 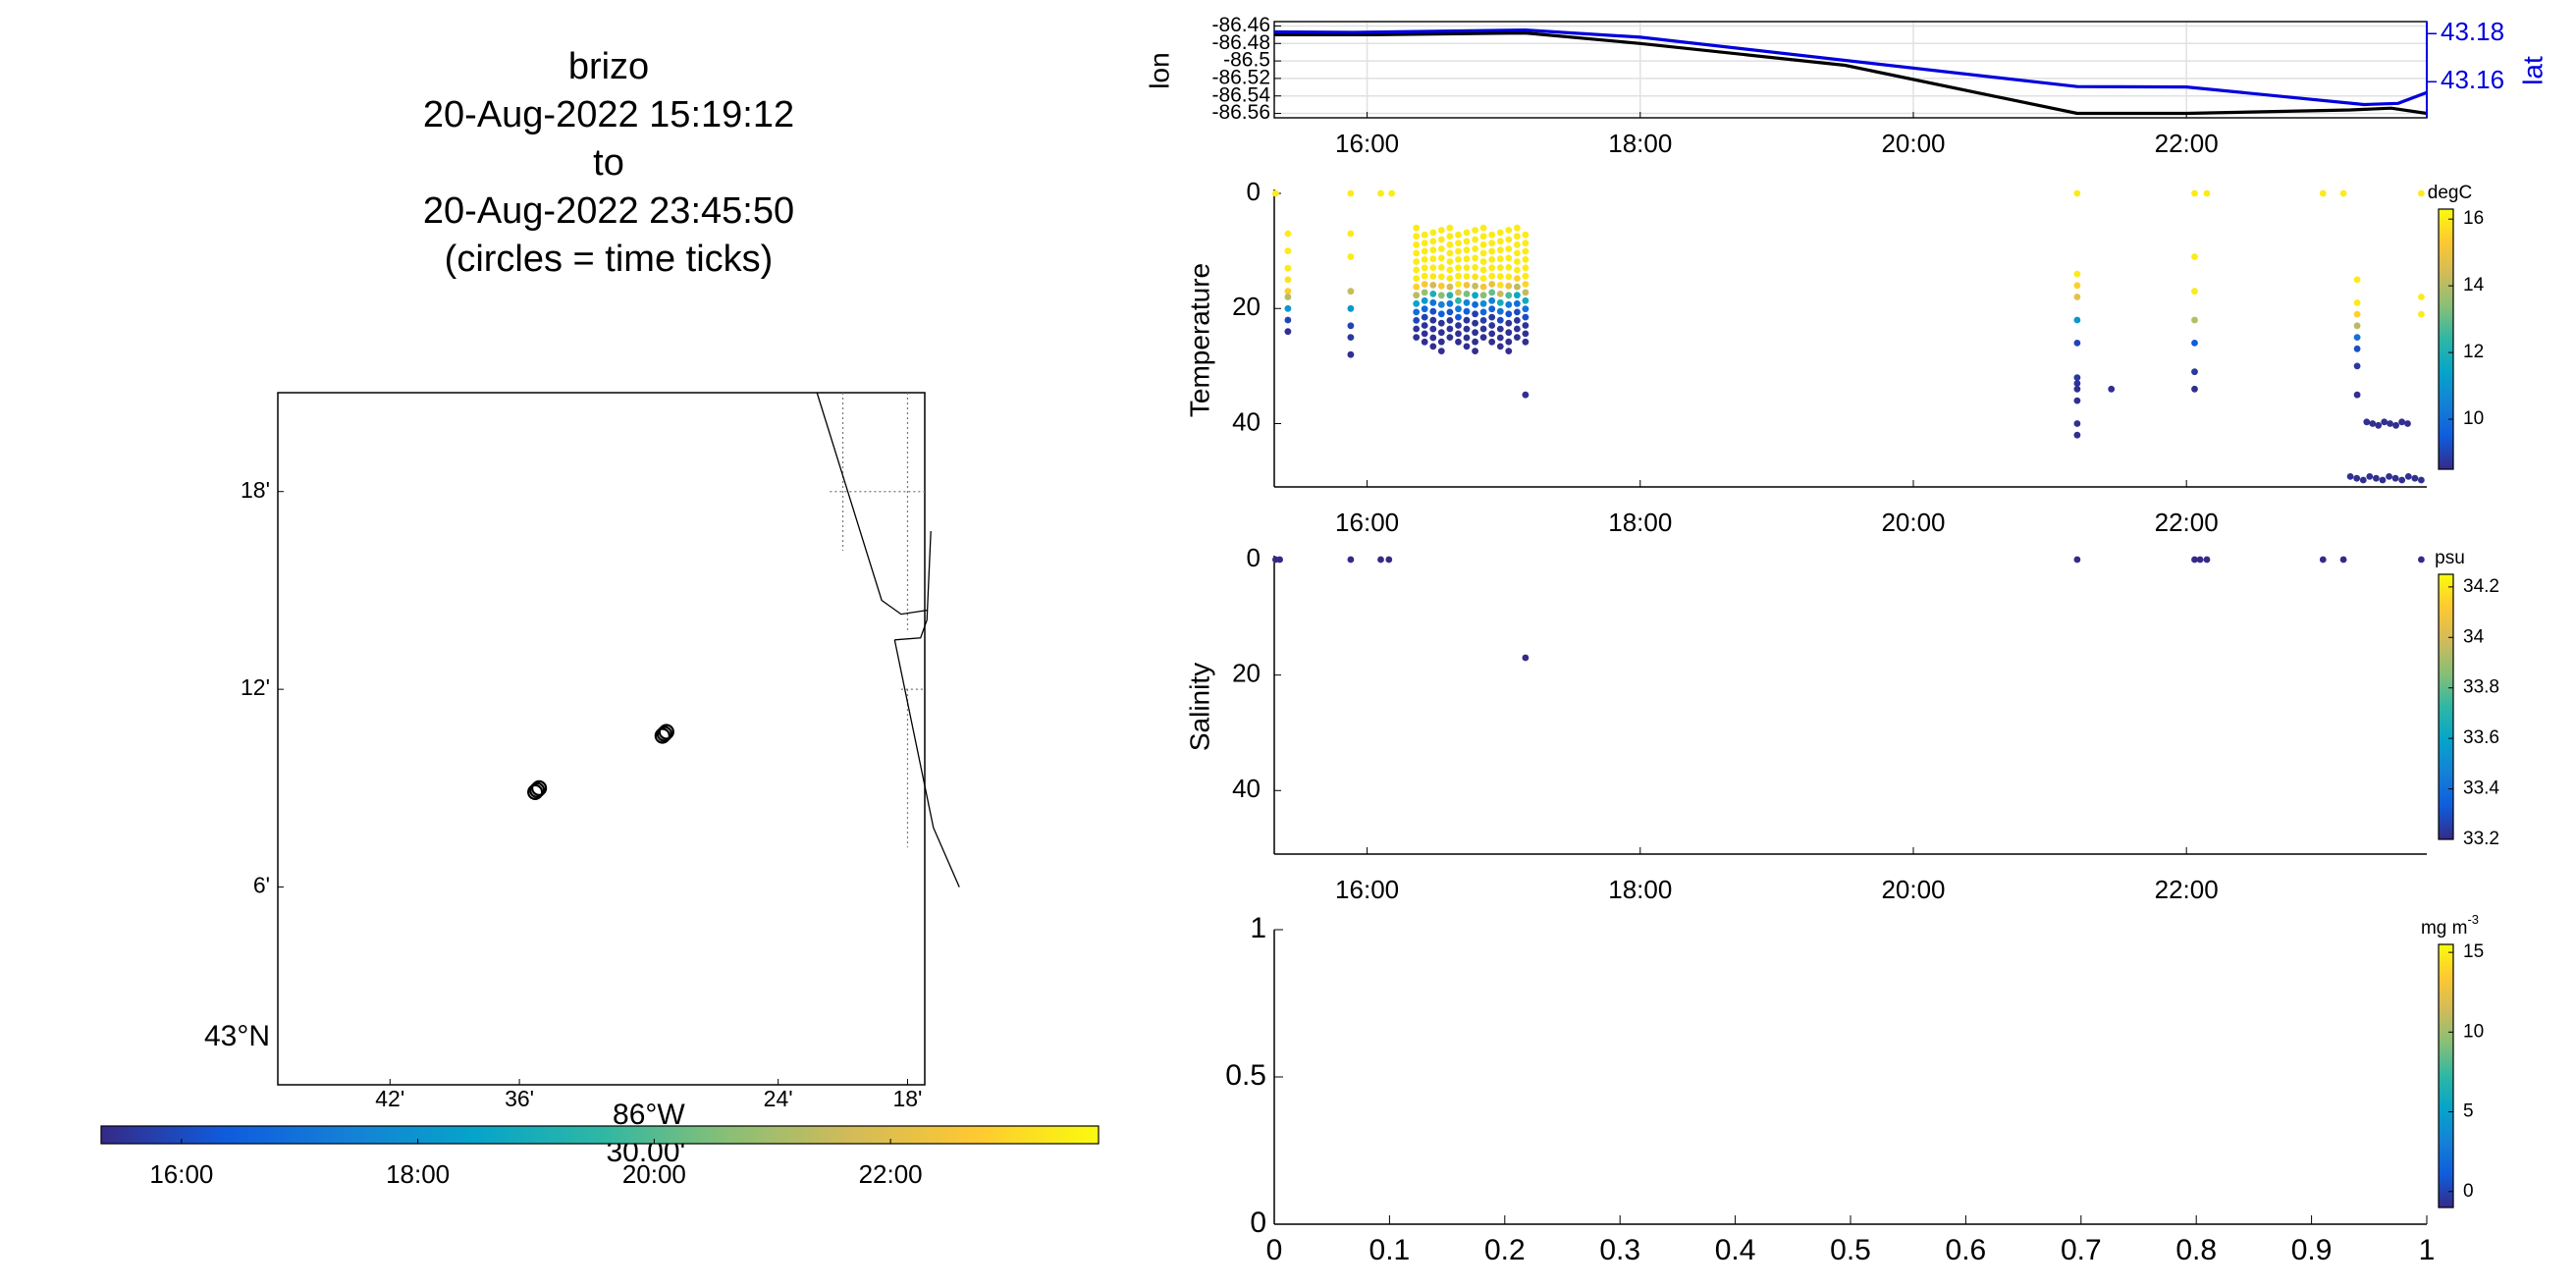 I want to click on empty-panel-y-tick-label: 1, so click(x=1258, y=928).